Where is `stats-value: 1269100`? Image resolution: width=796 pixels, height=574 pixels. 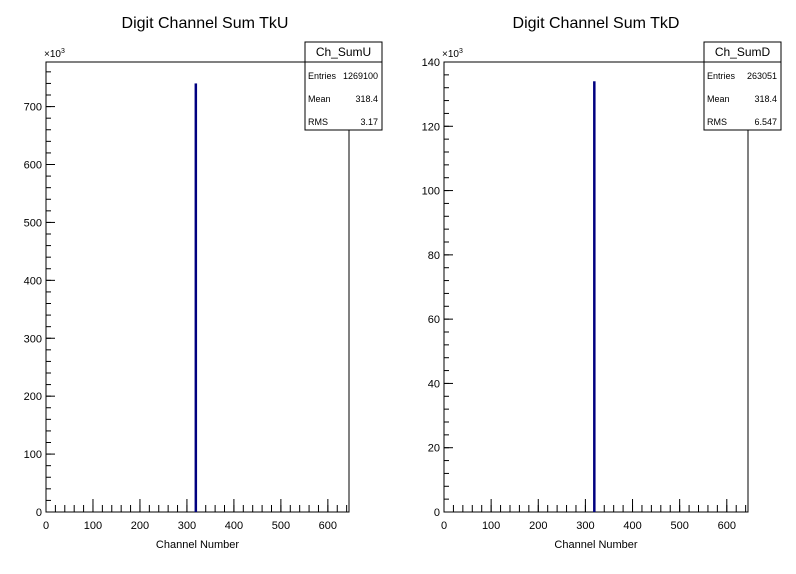 stats-value: 1269100 is located at coordinates (360, 76).